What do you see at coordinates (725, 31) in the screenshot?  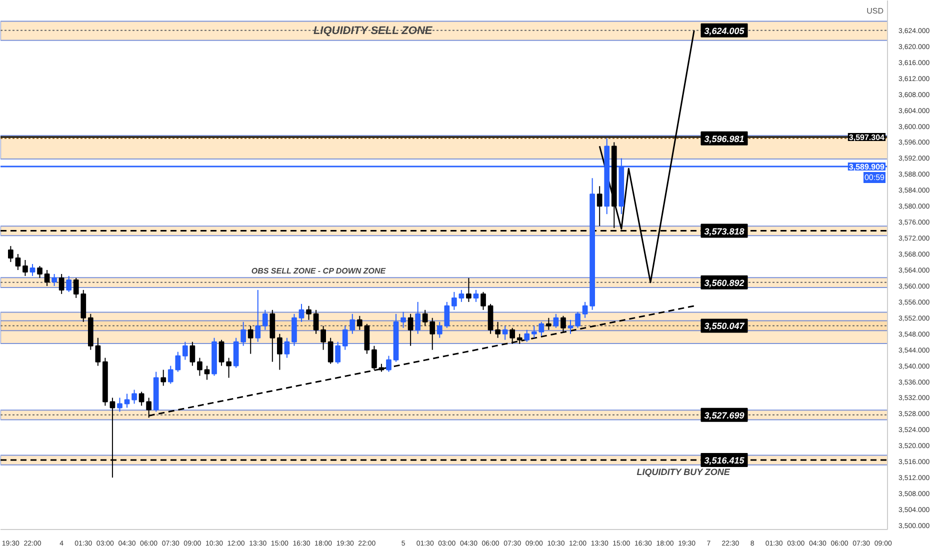 I see `ref-line-label: 3,624.005` at bounding box center [725, 31].